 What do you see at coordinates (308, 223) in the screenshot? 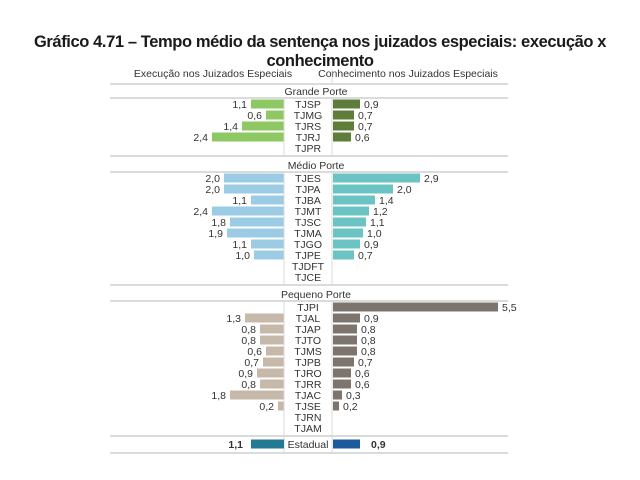
I see `category-label: TJSC` at bounding box center [308, 223].